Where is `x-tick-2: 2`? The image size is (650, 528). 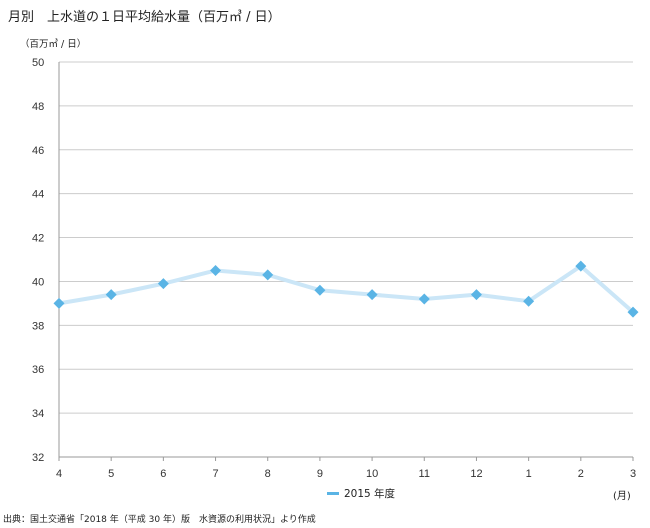
x-tick-2: 2 is located at coordinates (581, 474).